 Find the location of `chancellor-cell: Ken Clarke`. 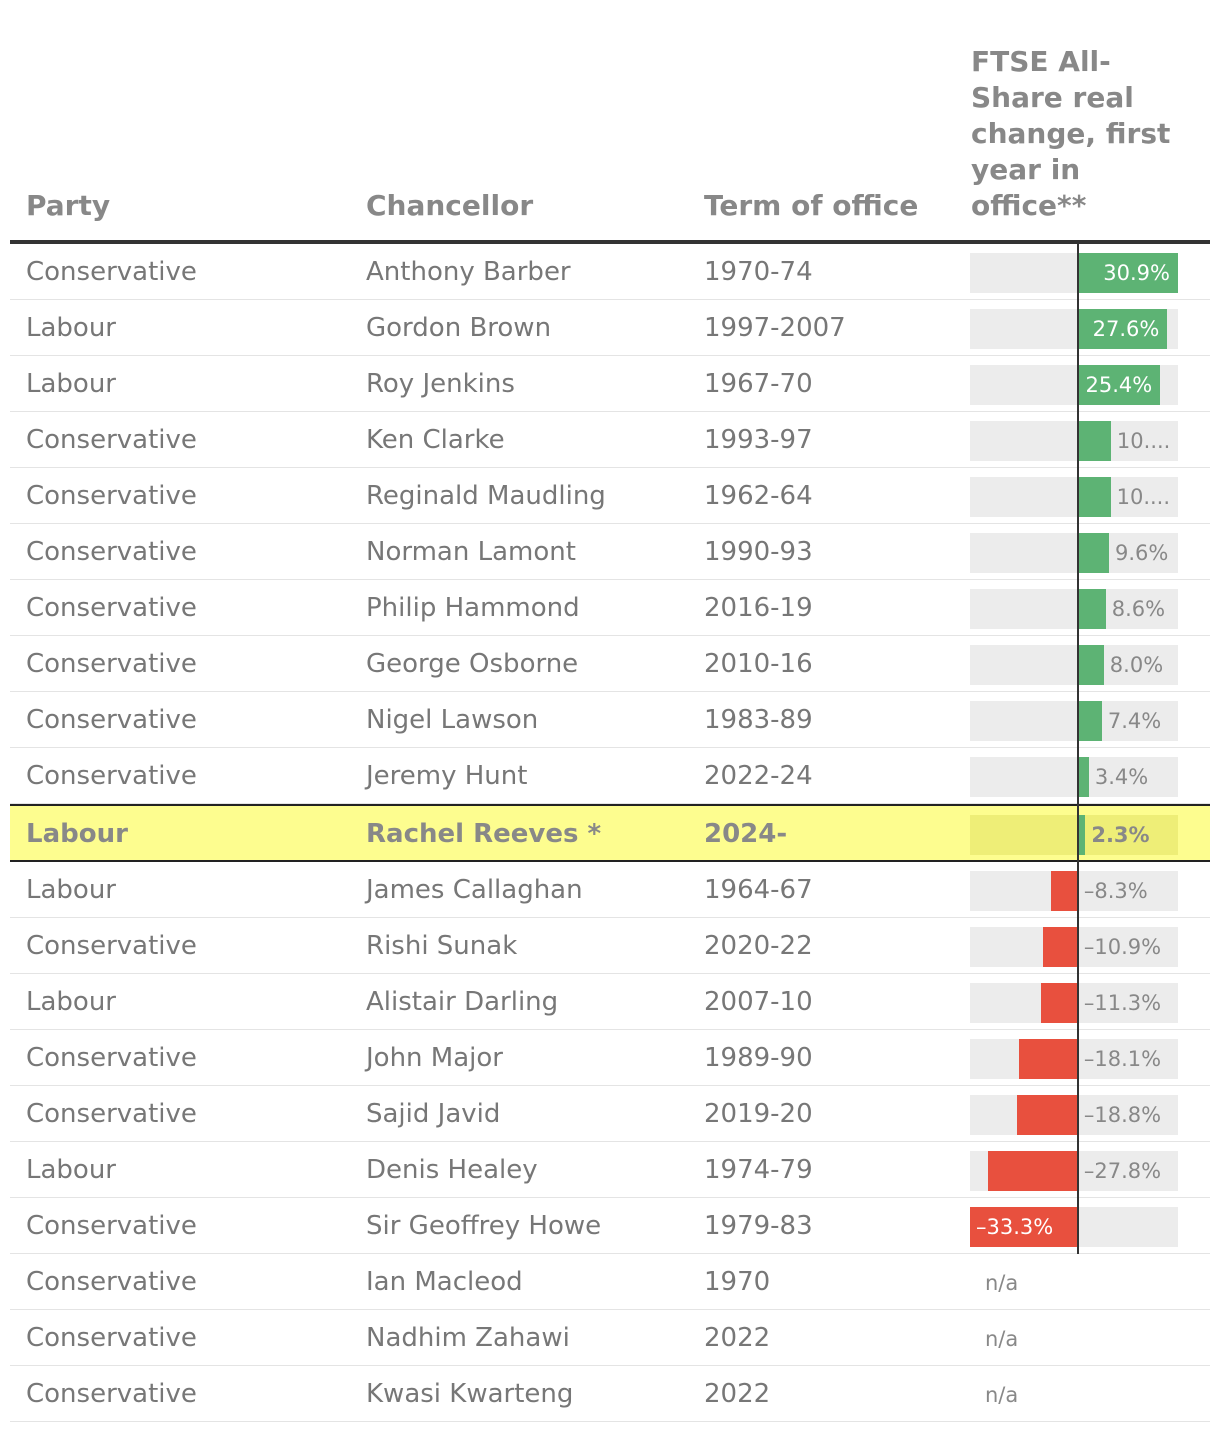

chancellor-cell: Ken Clarke is located at coordinates (435, 440).